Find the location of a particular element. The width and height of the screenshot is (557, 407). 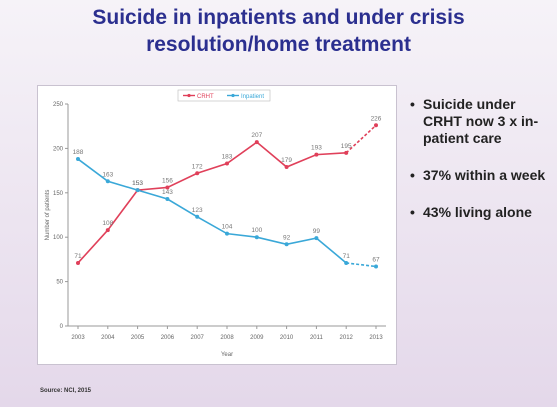

title-line-1: Suicide in inpatients and under crisis is located at coordinates (278, 17).